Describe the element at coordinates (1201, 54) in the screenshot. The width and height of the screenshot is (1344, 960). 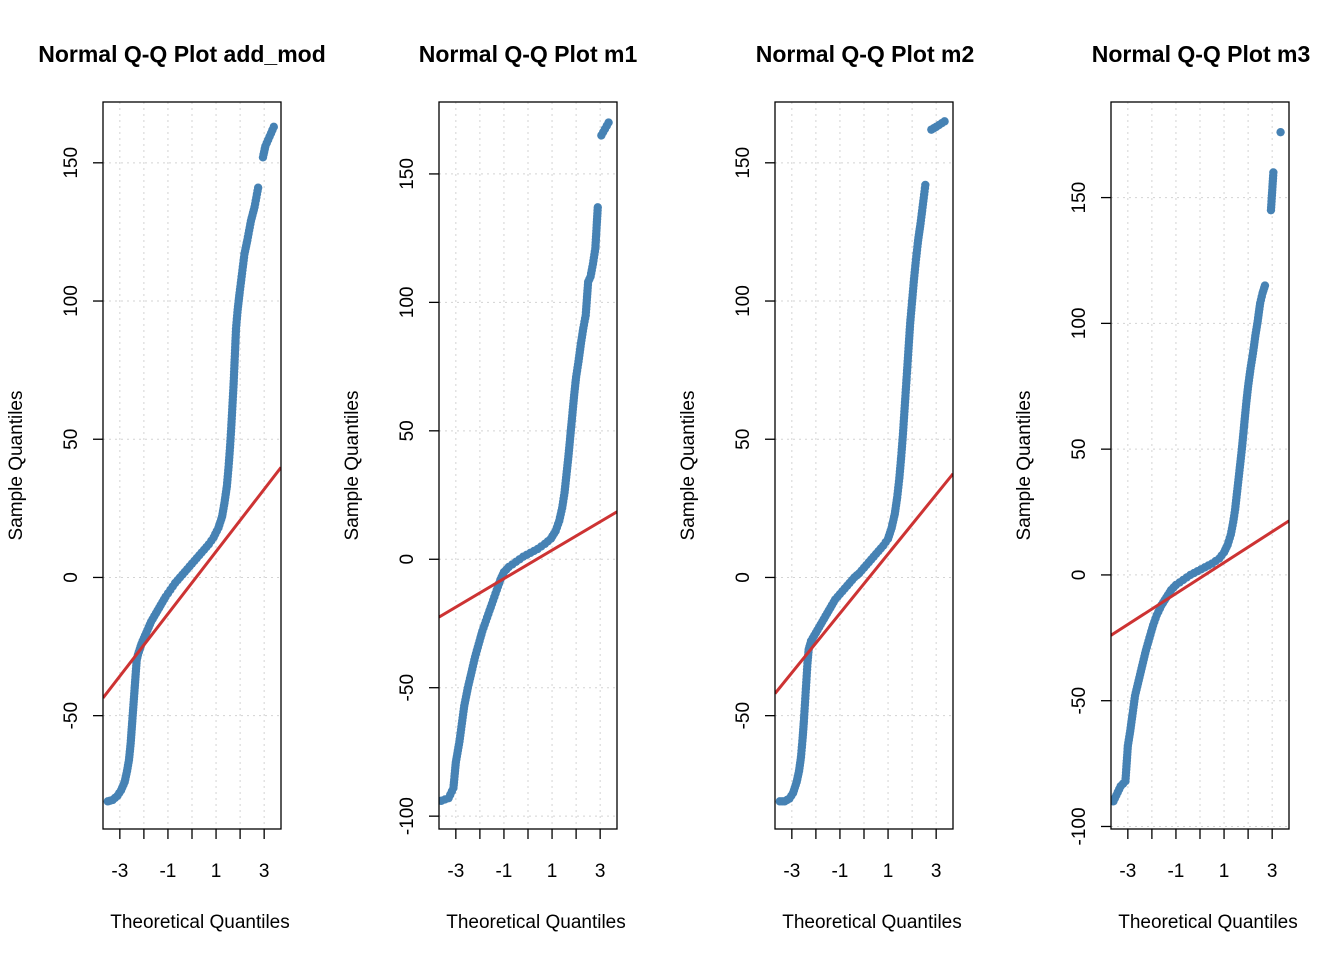
I see `panel-title: Normal Q-Q Plot m3` at that location.